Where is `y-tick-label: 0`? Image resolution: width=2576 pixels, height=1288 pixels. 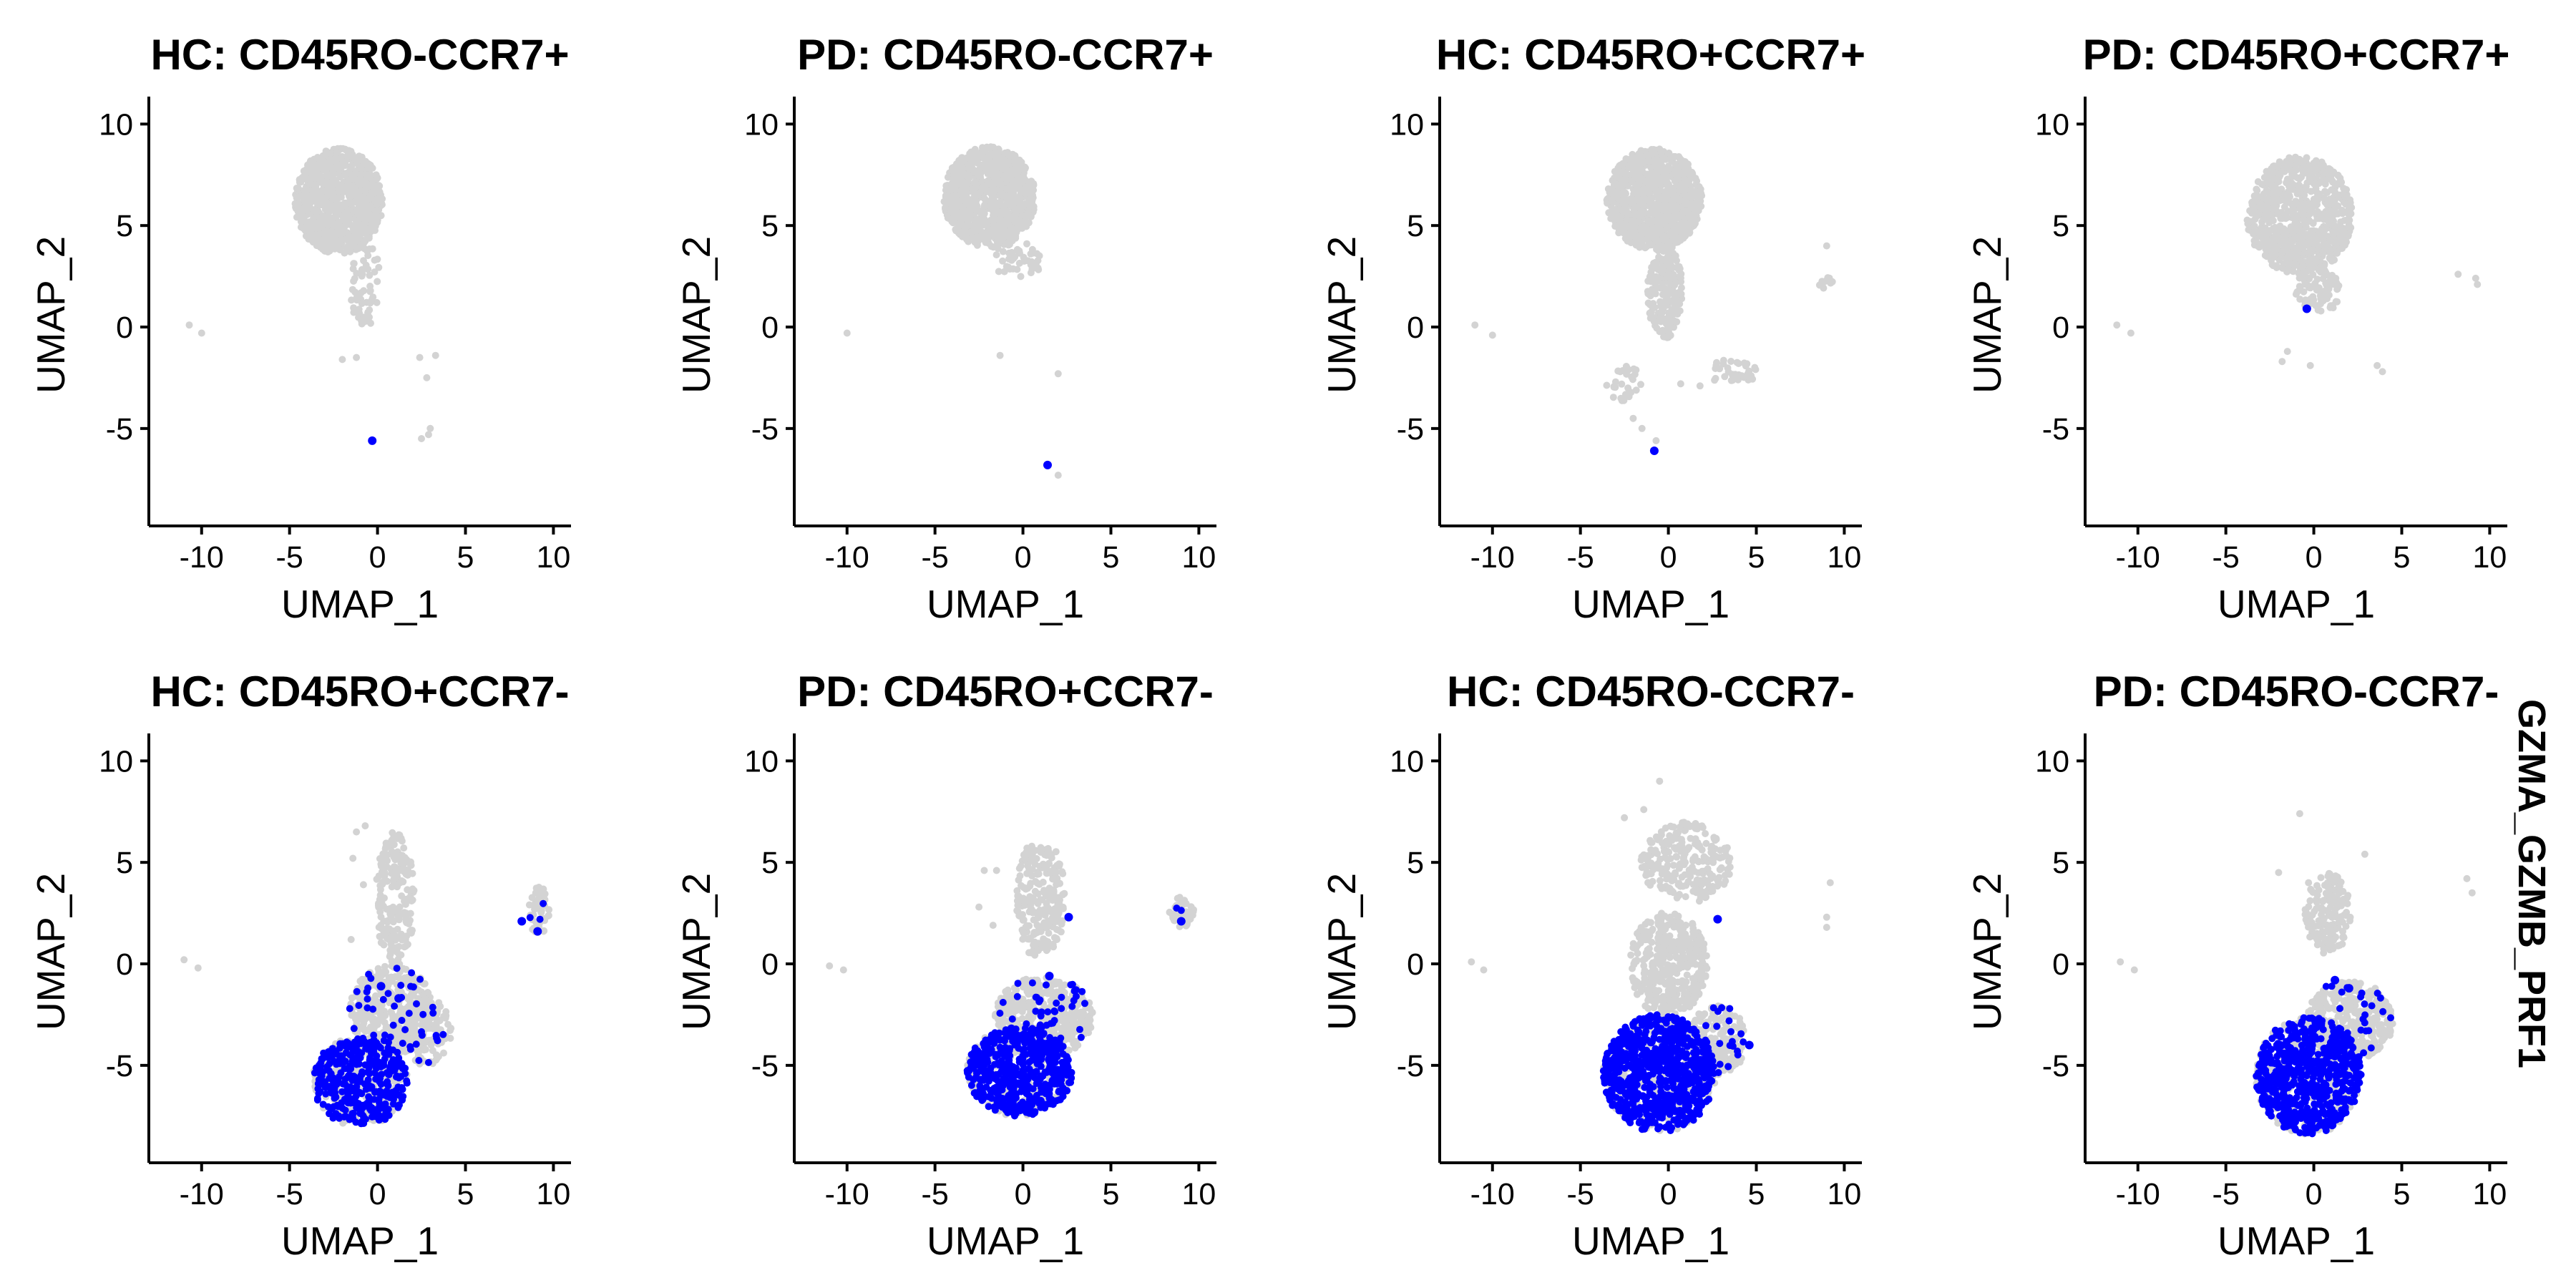 y-tick-label: 0 is located at coordinates (2060, 328).